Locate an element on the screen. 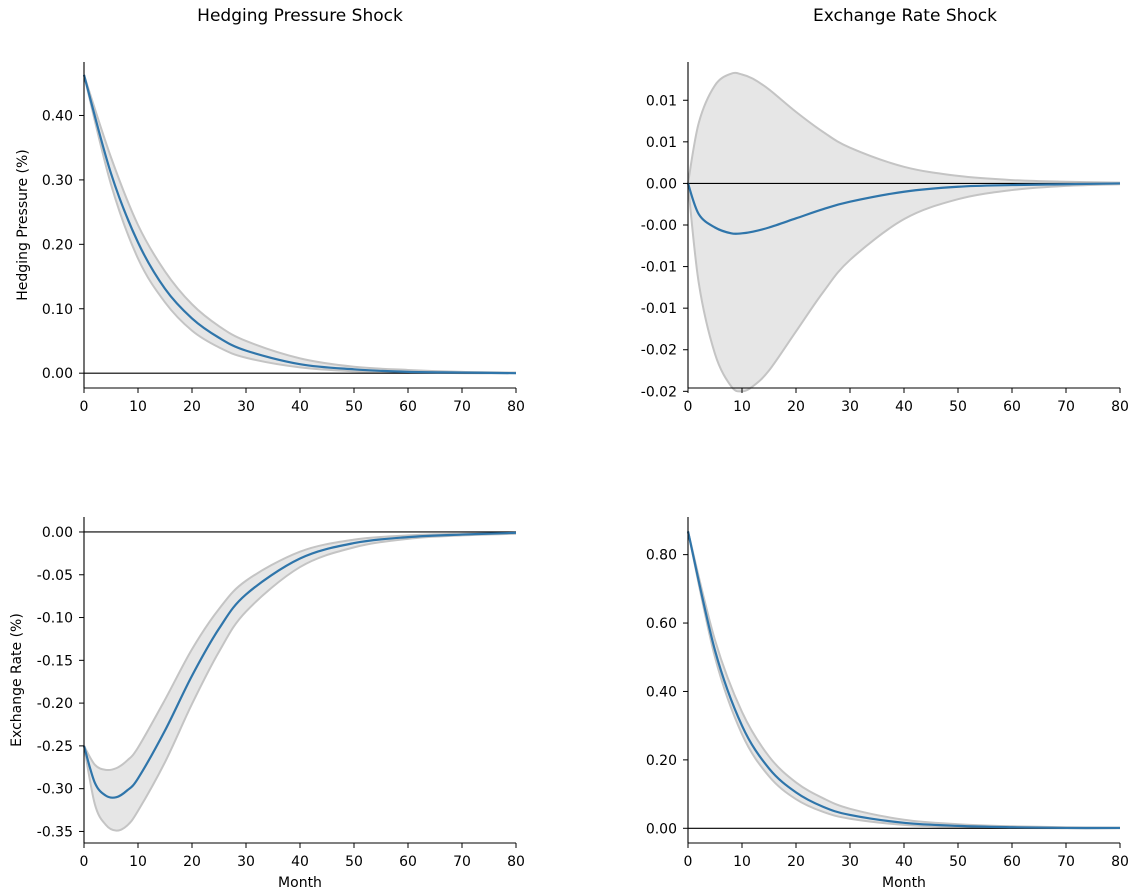  column-title-exchange-rate-shock: Exchange Rate Shock is located at coordinates (905, 16).